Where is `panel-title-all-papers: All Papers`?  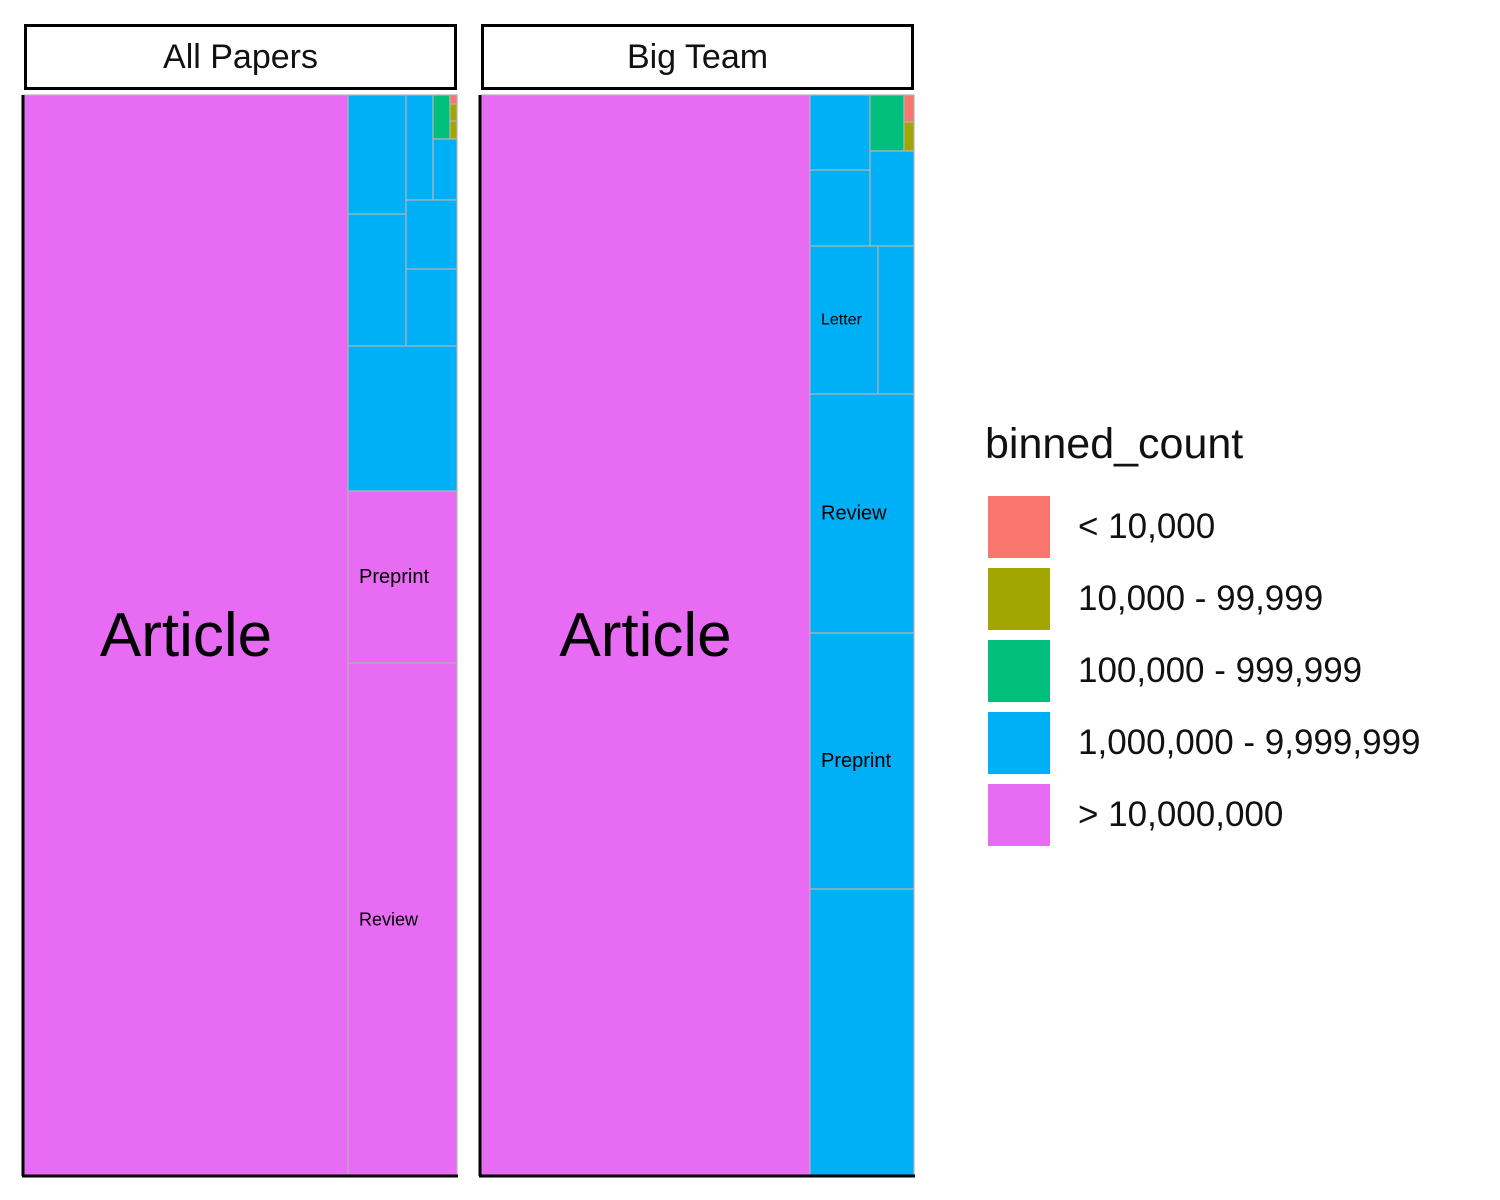
panel-title-all-papers: All Papers is located at coordinates (240, 57).